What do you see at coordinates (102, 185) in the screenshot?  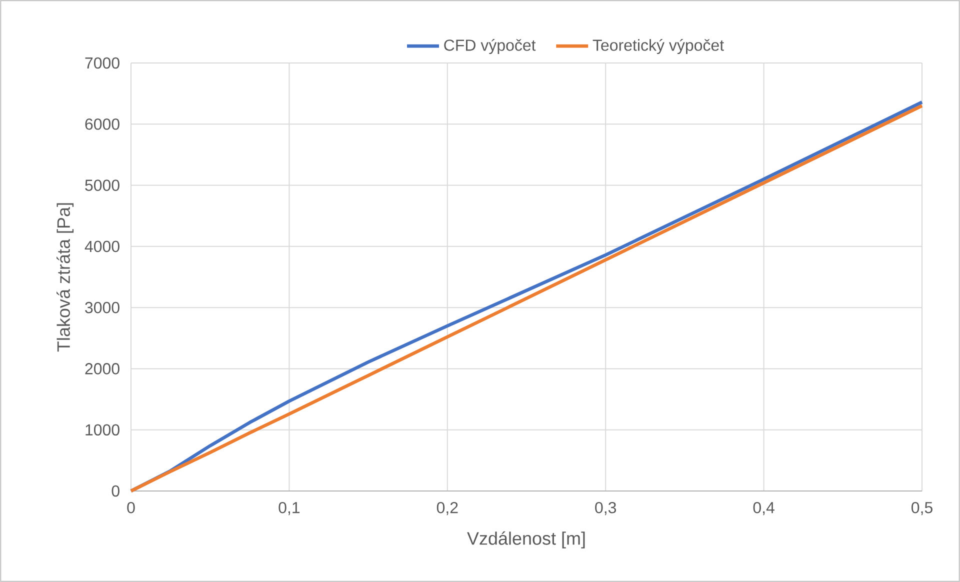 I see `y-tick-label: 5000` at bounding box center [102, 185].